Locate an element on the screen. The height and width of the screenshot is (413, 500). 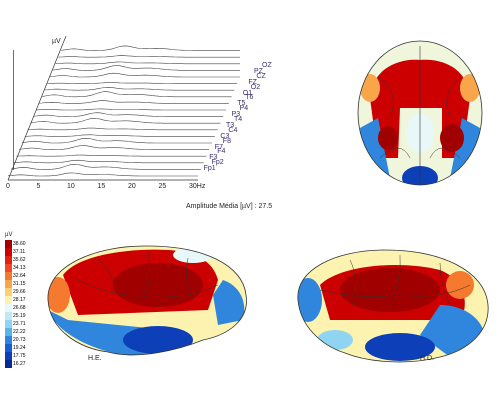
scale-step: 35.62 is located at coordinates (17, 260).